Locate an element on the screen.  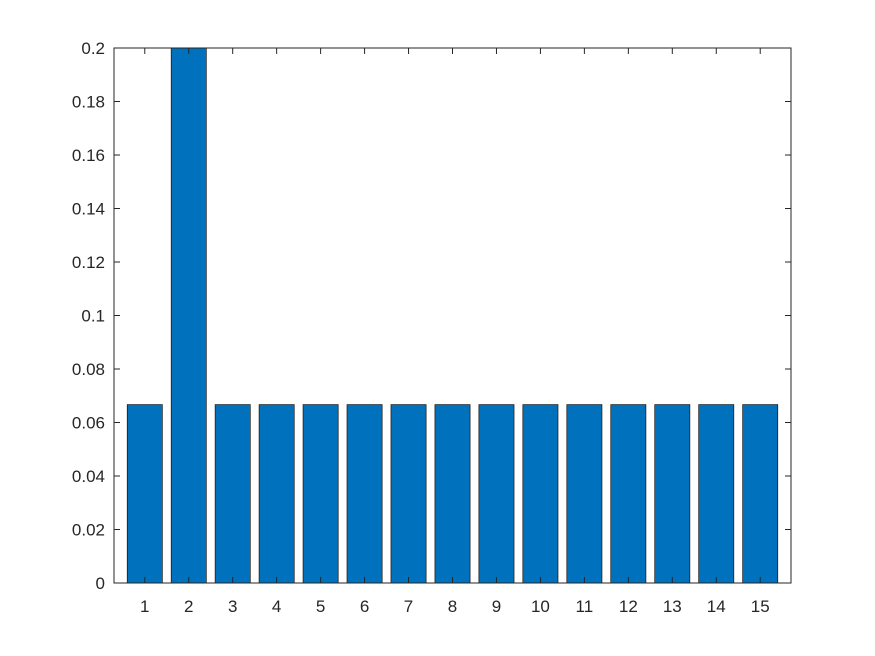
y-tick-label: 0 is located at coordinates (100, 583).